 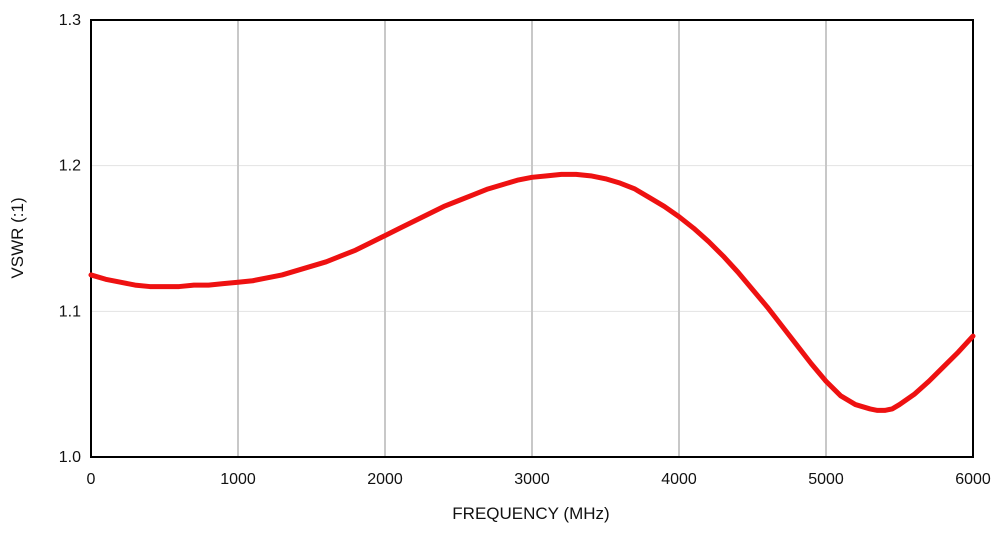 What do you see at coordinates (385, 479) in the screenshot?
I see `x-tick-label: 2000` at bounding box center [385, 479].